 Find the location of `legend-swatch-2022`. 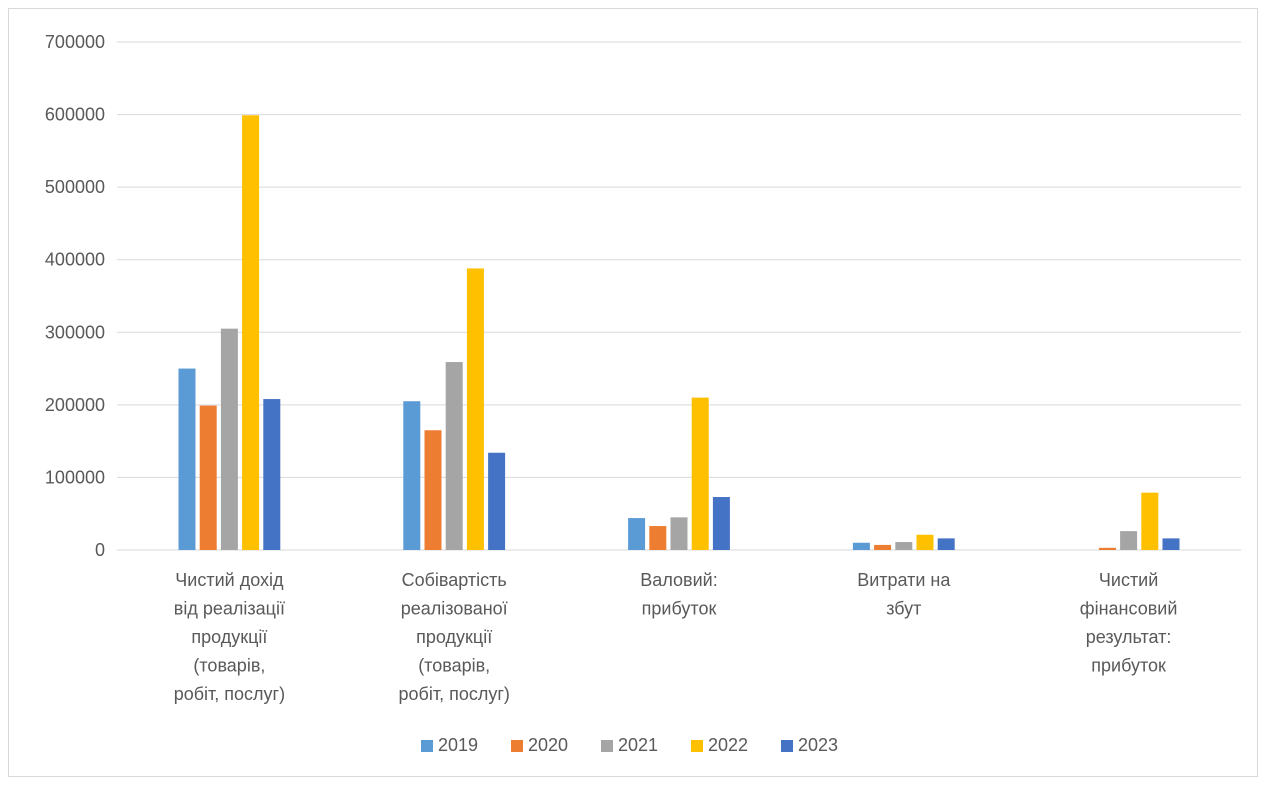

legend-swatch-2022 is located at coordinates (697, 746).